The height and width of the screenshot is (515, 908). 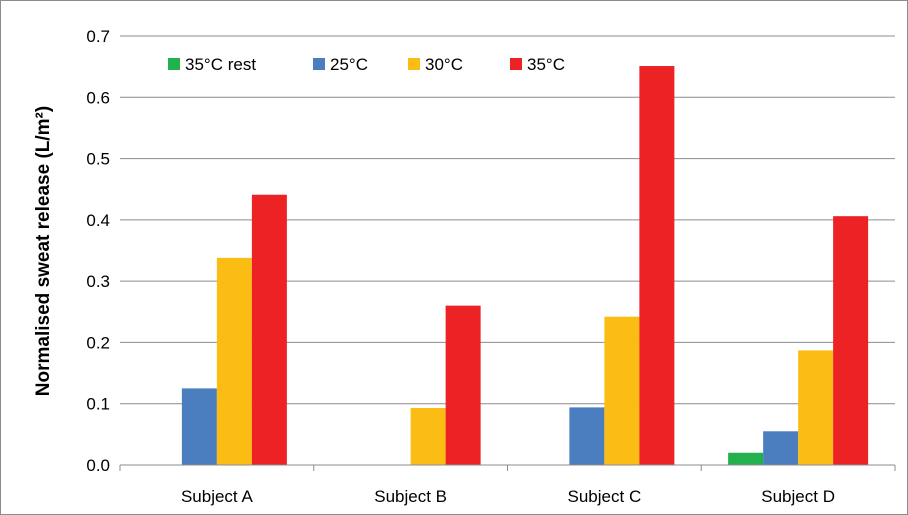 I want to click on legend-label: 35°C rest, so click(x=220, y=64).